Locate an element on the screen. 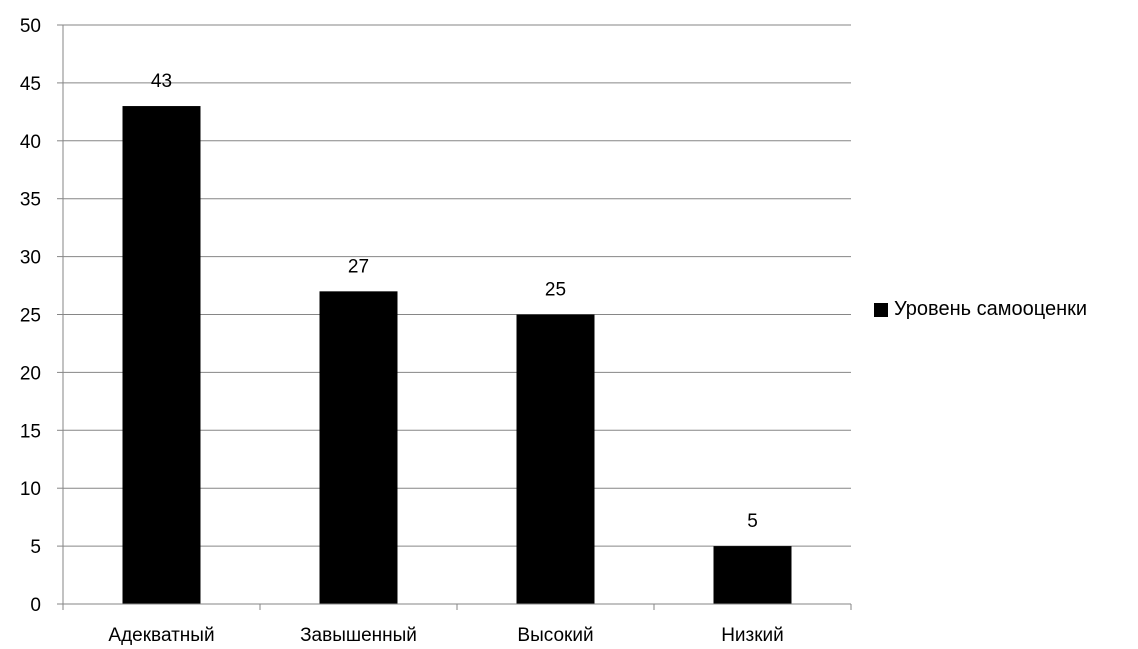  legend-swatch is located at coordinates (881, 309).